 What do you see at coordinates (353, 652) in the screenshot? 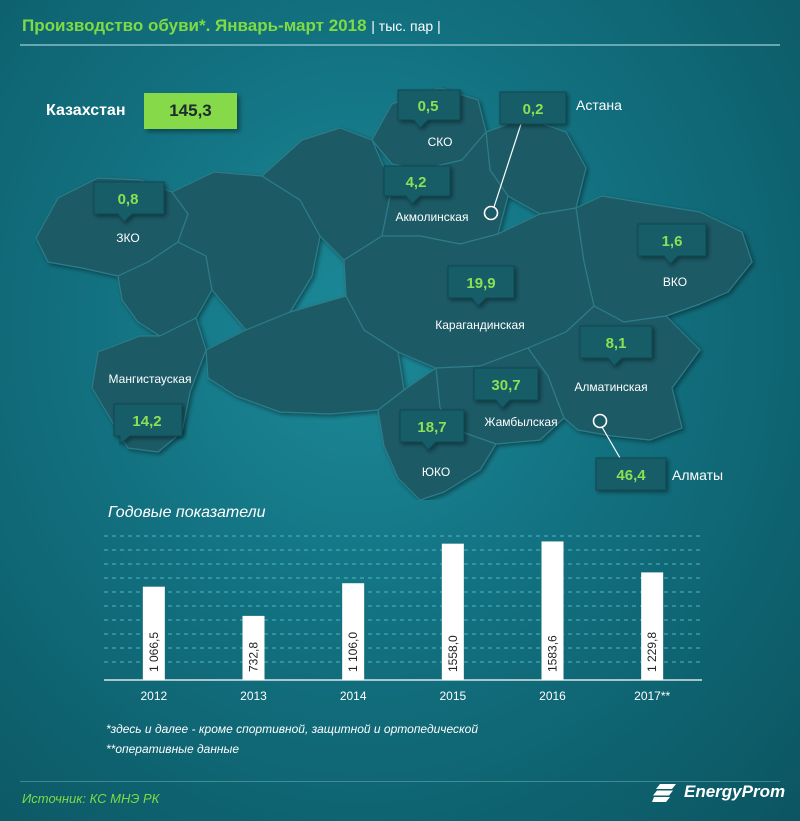
I see `bar-value-label: 1 106,0` at bounding box center [353, 652].